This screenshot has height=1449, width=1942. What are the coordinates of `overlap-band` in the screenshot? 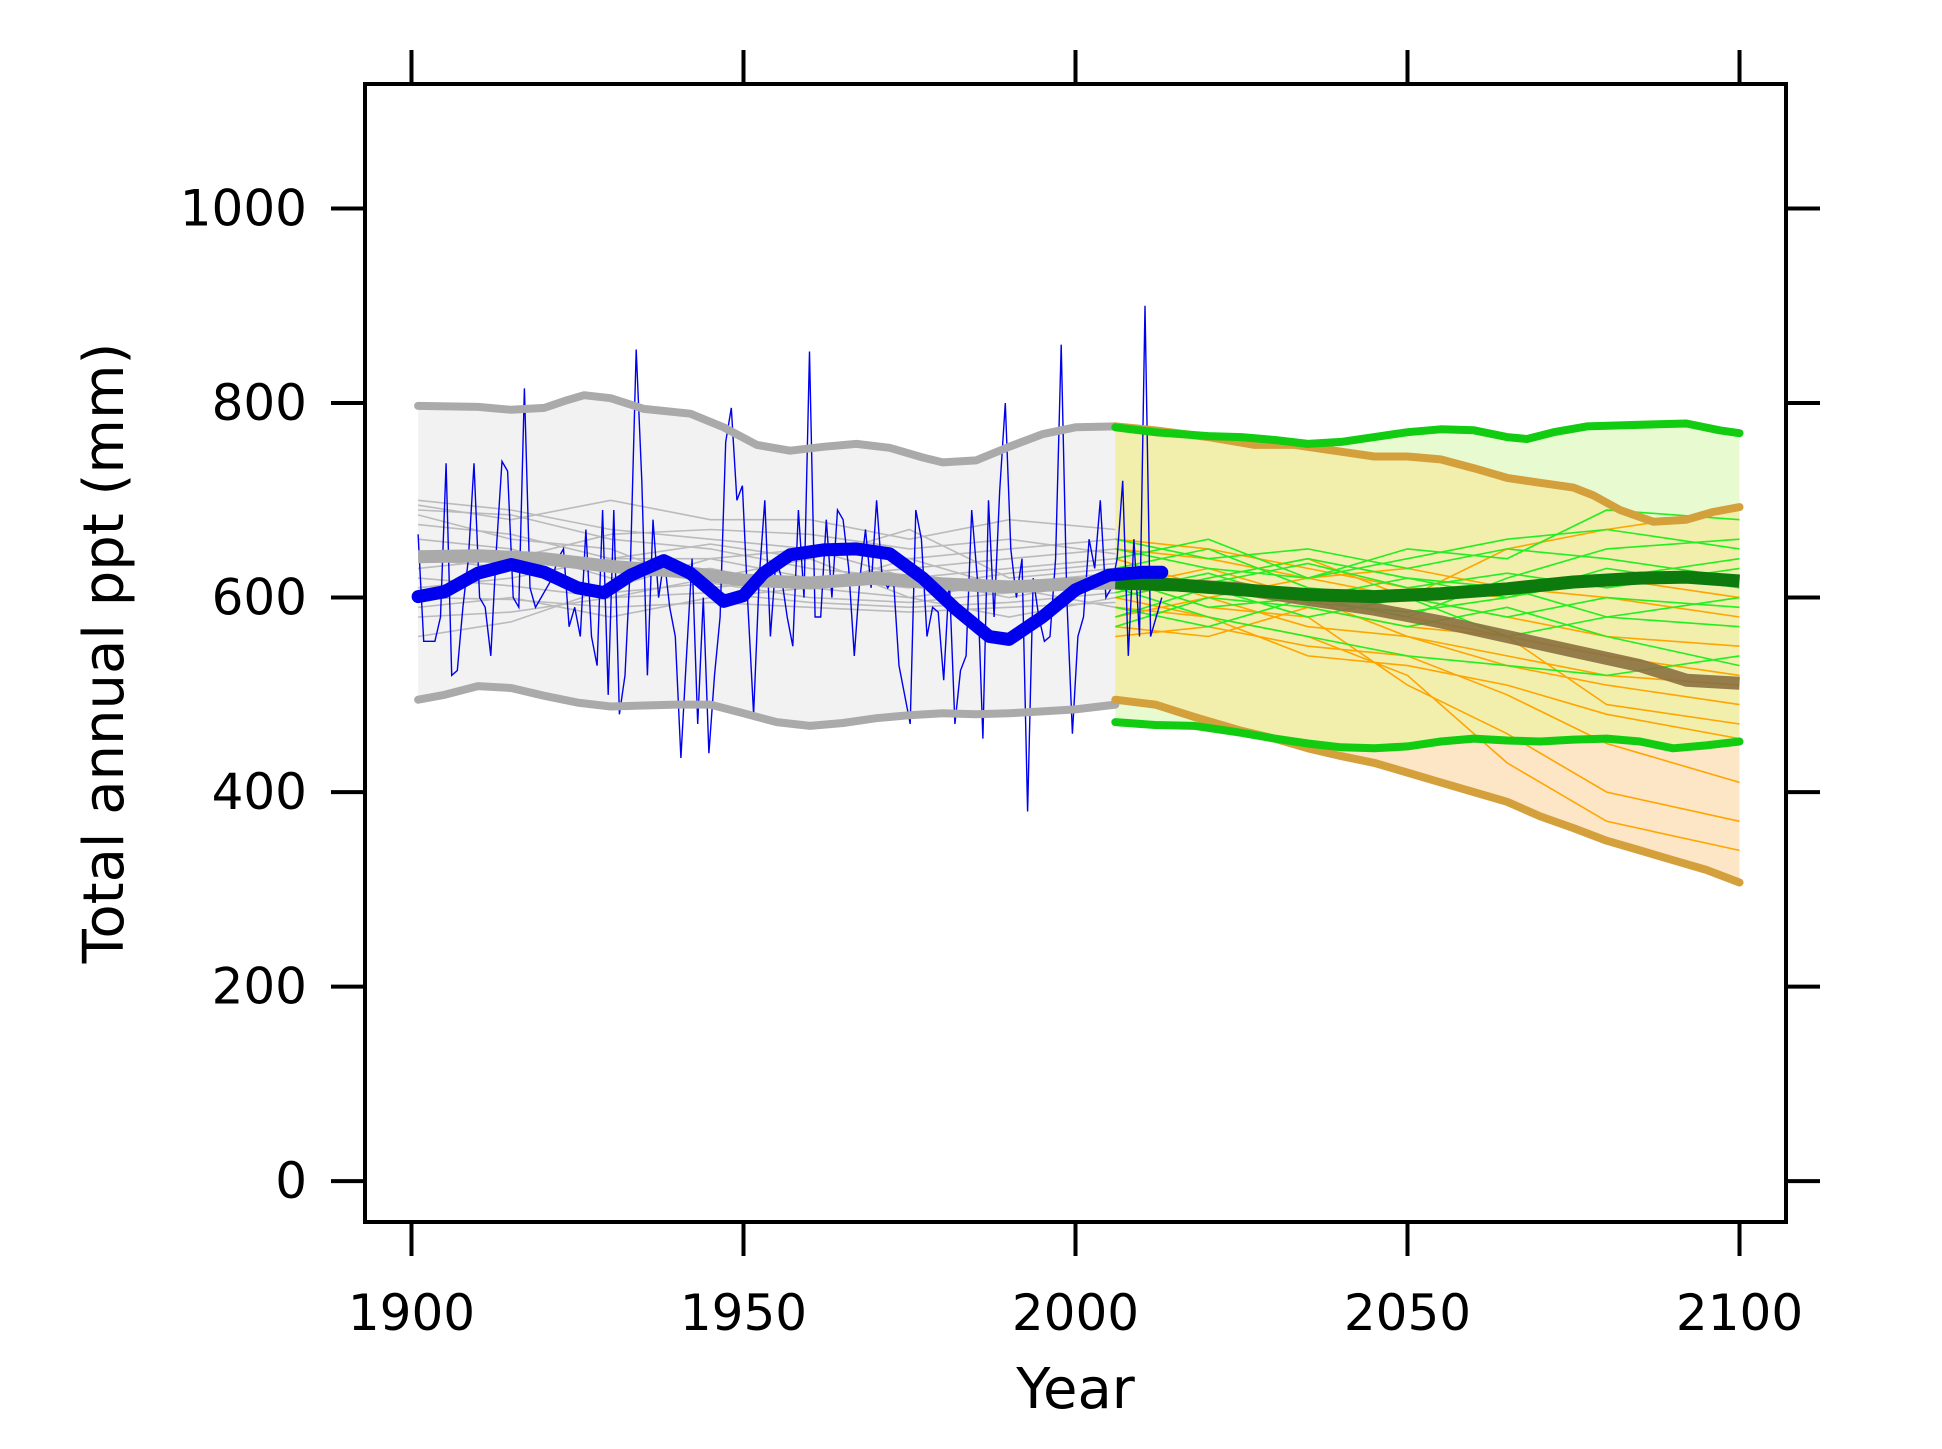 It's located at (1427, 587).